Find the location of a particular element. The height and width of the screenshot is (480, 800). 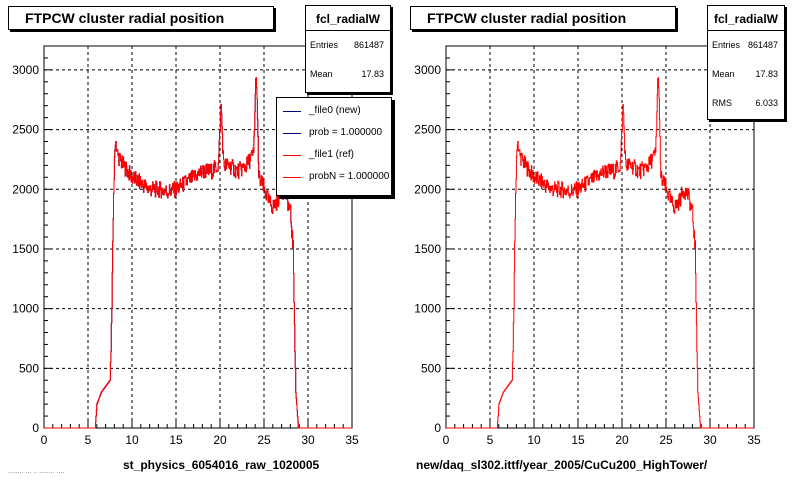

panel-1-title: FTPCW cluster radial position is located at coordinates (141, 18).